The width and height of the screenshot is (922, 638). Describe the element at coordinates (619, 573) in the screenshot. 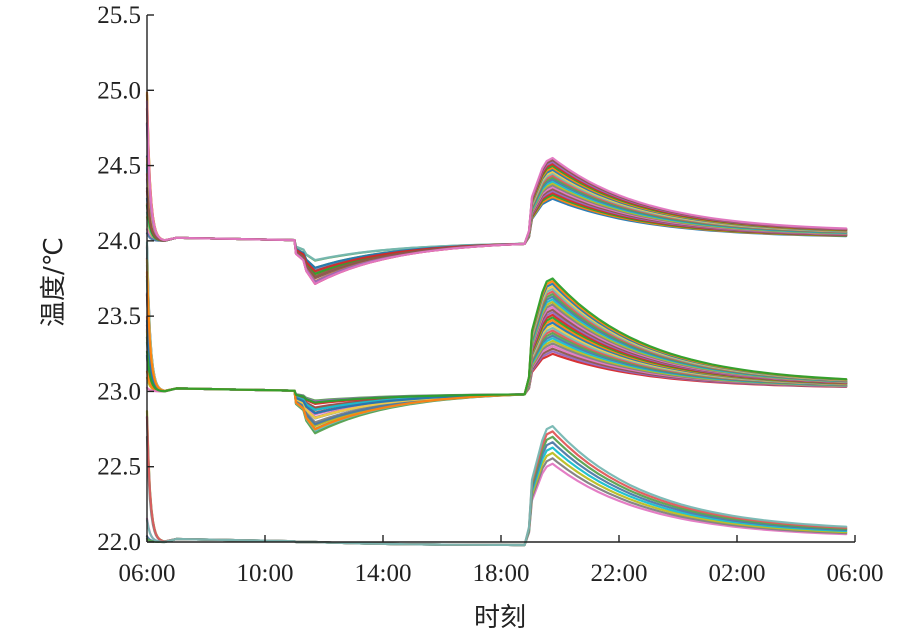

I see `x-tick-label: 22:00` at that location.